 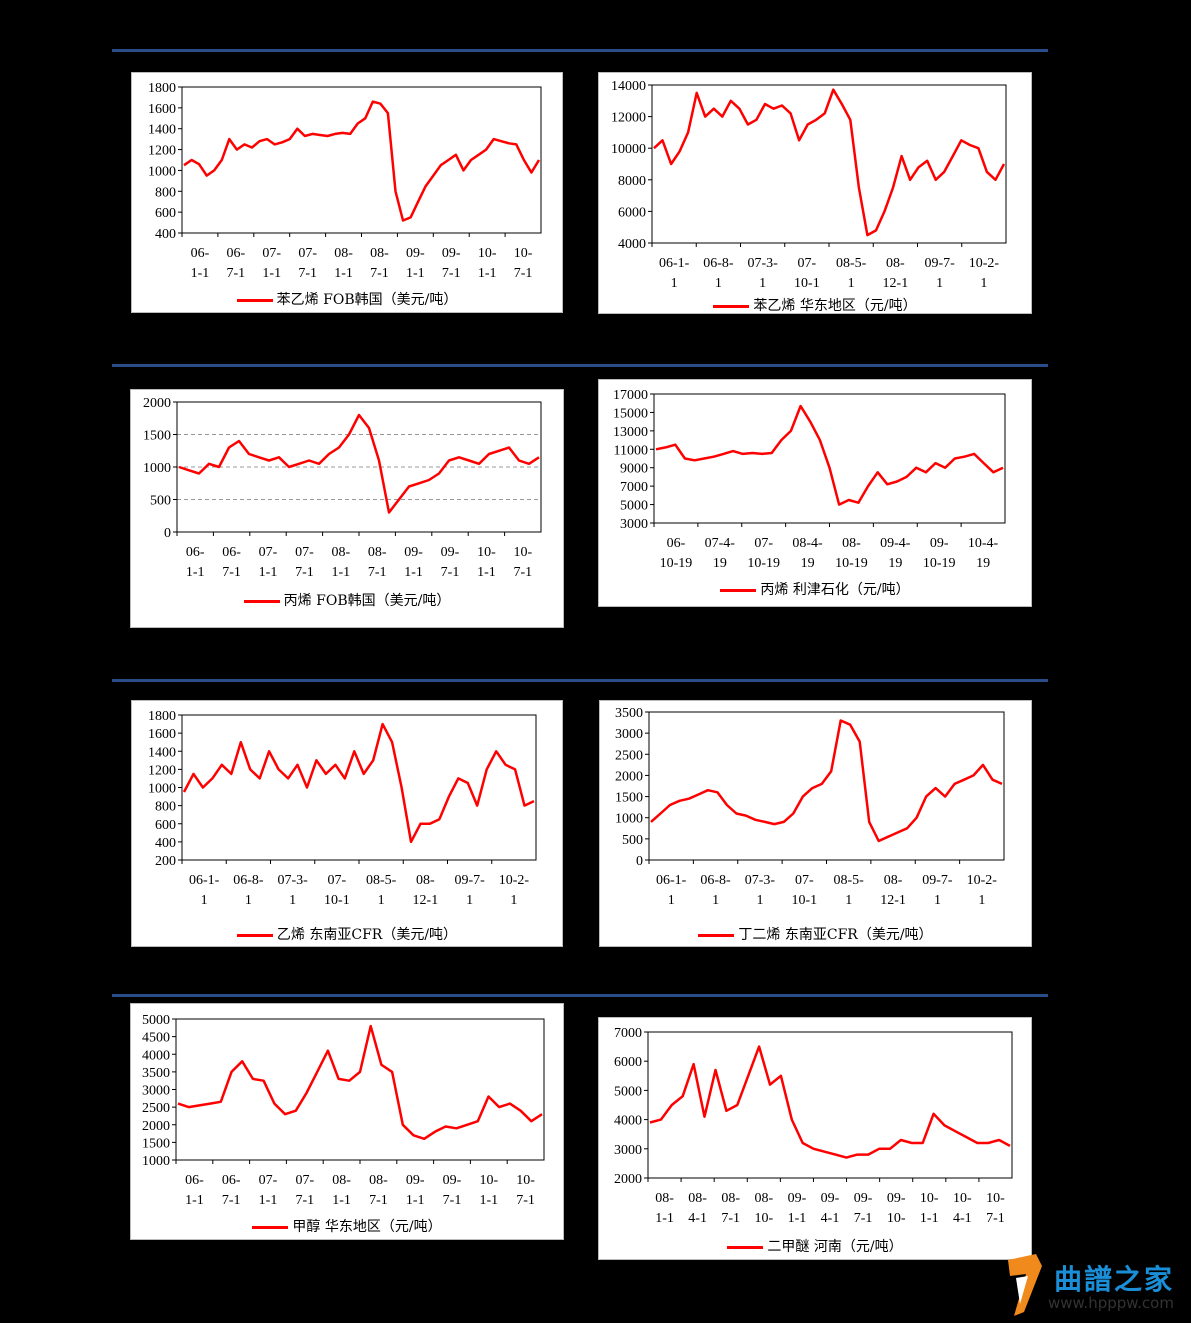 What do you see at coordinates (486, 562) in the screenshot?
I see `x-tick-label: 10-1-1` at bounding box center [486, 562].